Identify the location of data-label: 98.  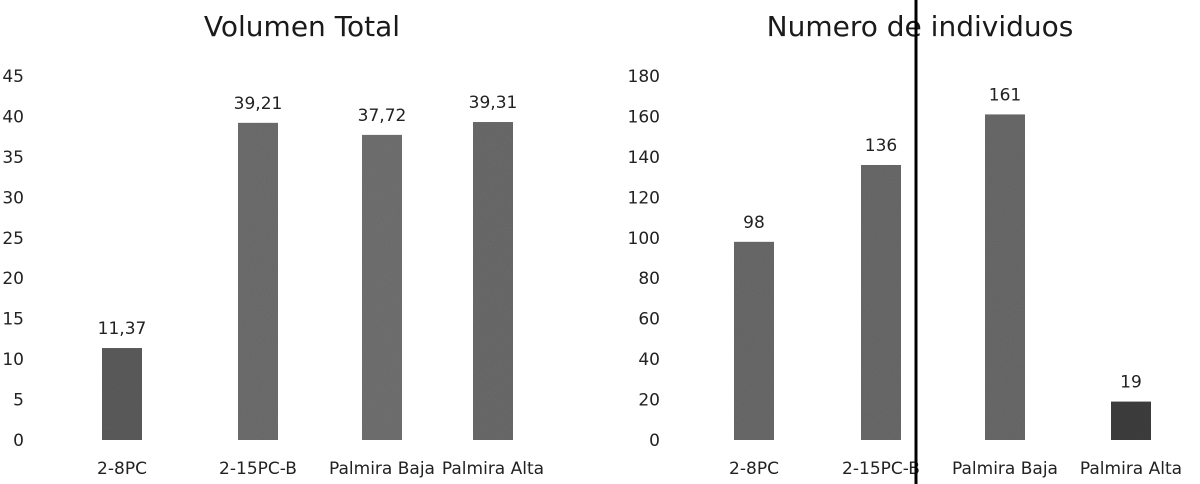
(754, 223).